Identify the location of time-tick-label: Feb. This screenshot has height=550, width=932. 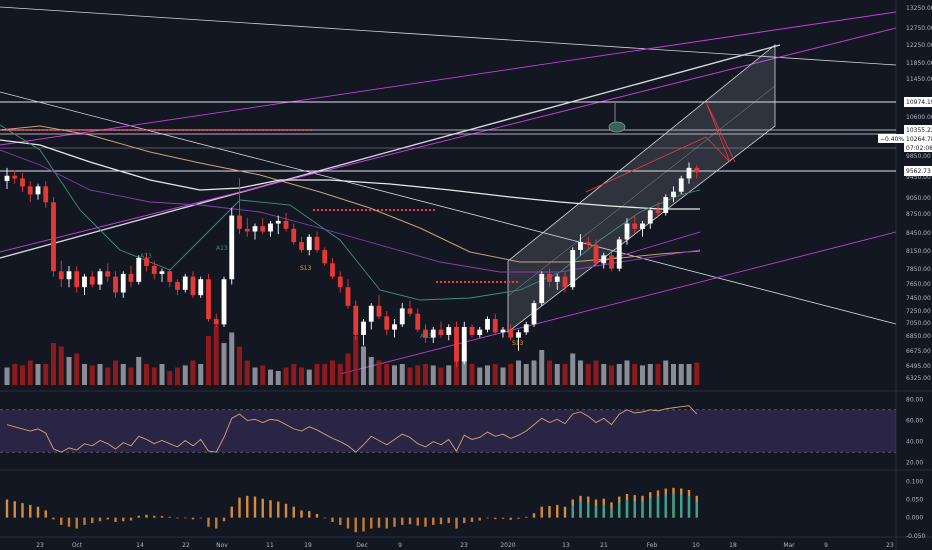
(652, 545).